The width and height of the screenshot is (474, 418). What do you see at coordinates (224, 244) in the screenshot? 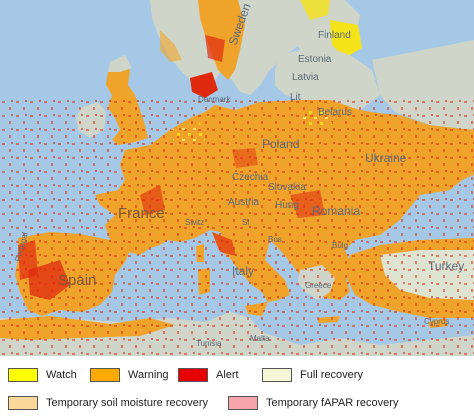
I see `italy-alert` at bounding box center [224, 244].